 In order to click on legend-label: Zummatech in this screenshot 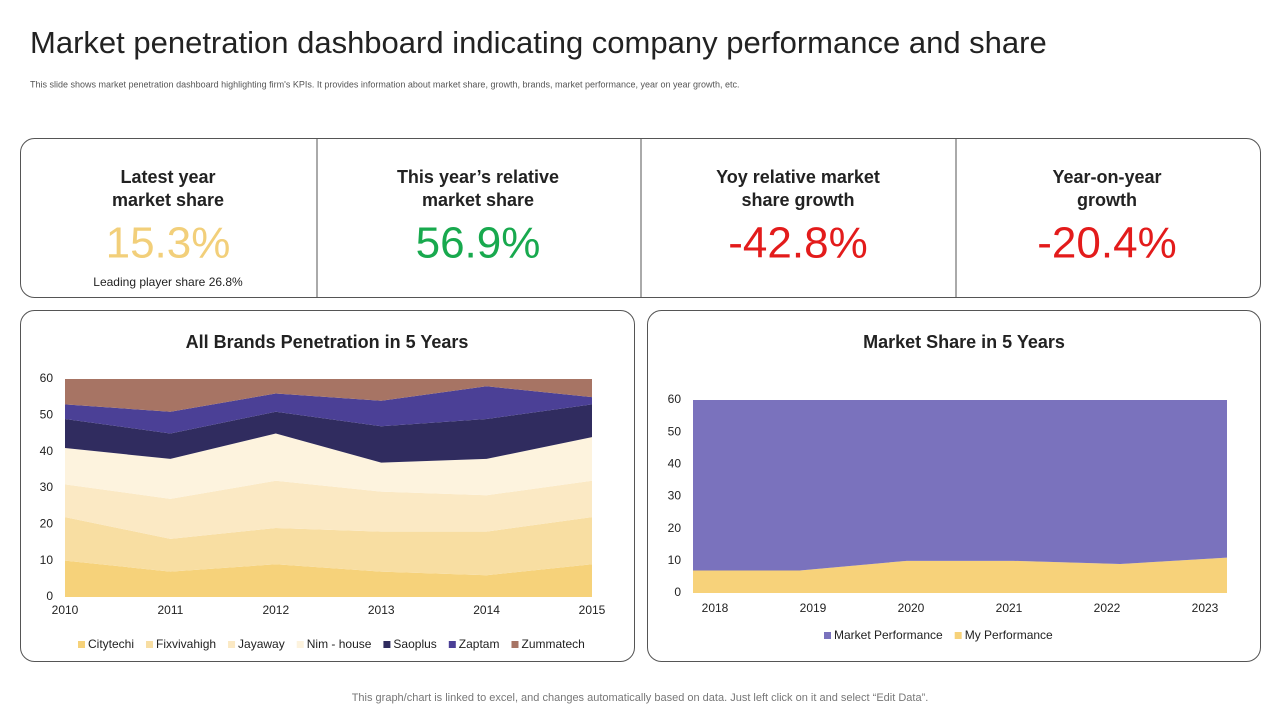, I will do `click(552, 644)`.